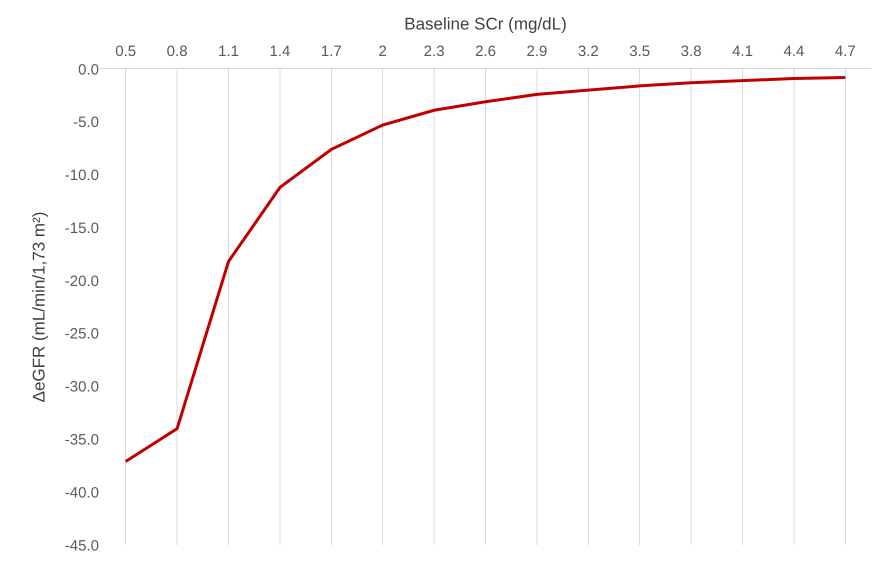 The image size is (883, 566). Describe the element at coordinates (793, 51) in the screenshot. I see `x-tick-label: 4.4` at that location.